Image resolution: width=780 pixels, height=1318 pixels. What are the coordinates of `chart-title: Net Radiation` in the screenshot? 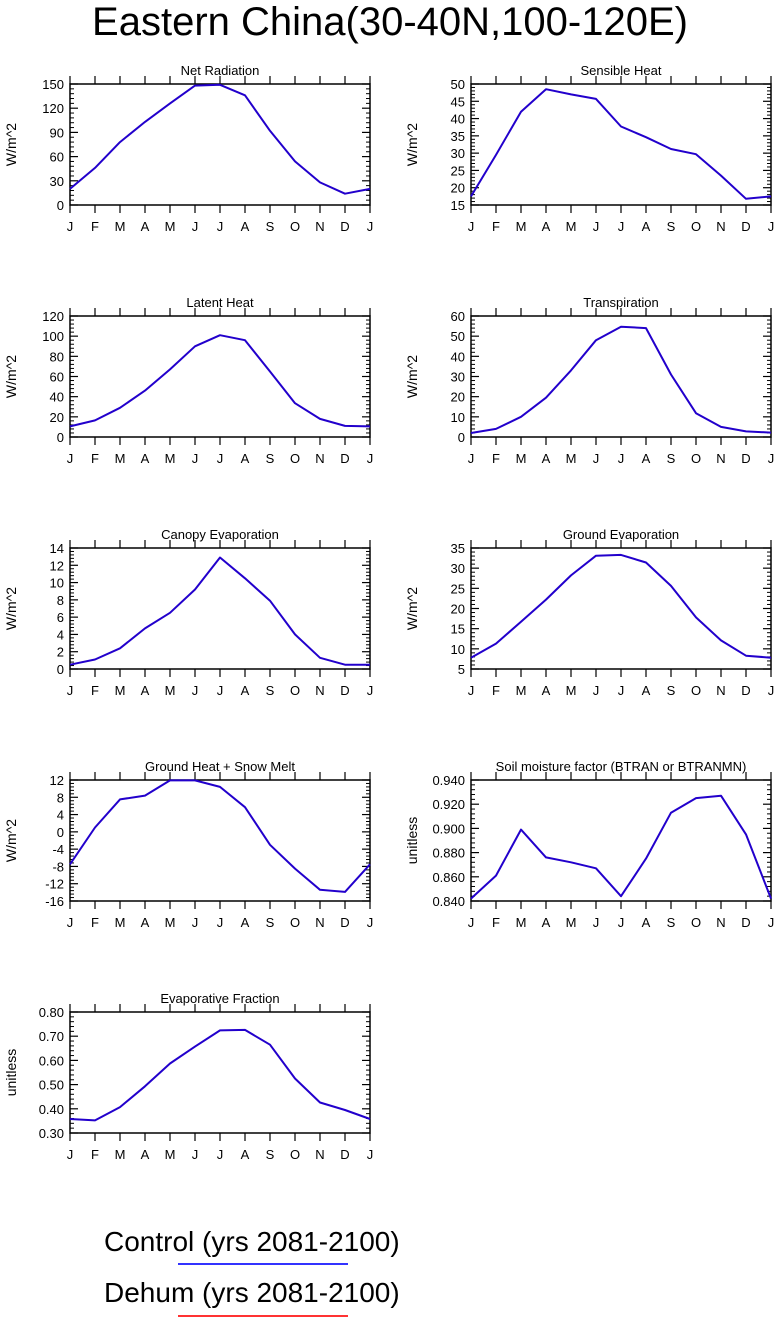 It's located at (220, 70).